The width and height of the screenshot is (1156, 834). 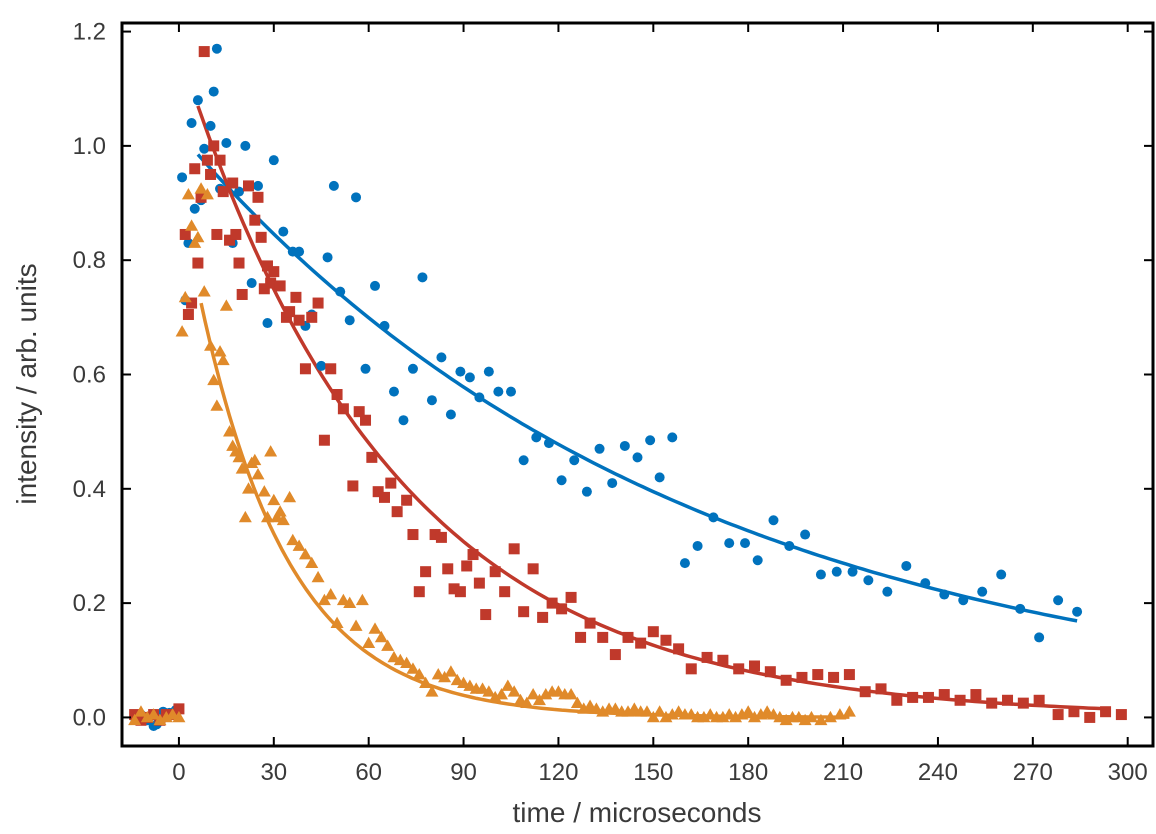 What do you see at coordinates (938, 772) in the screenshot?
I see `x-tick-label: 240` at bounding box center [938, 772].